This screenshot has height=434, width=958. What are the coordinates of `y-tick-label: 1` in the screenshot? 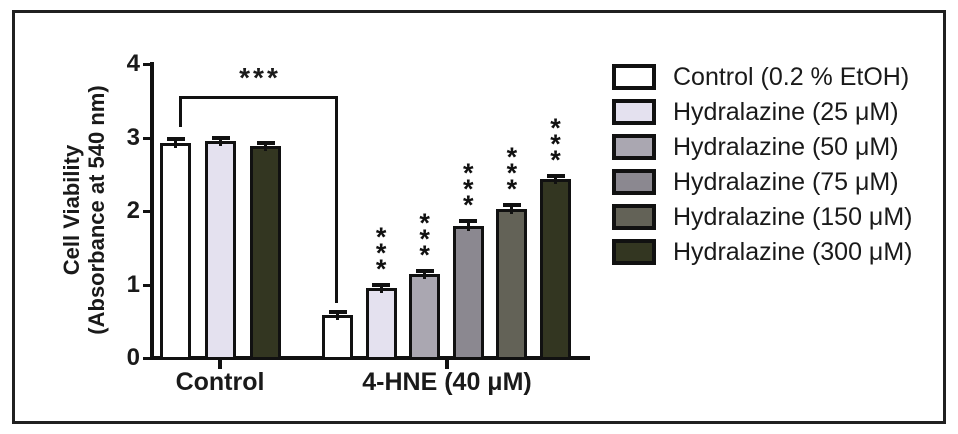 It's located at (133, 284).